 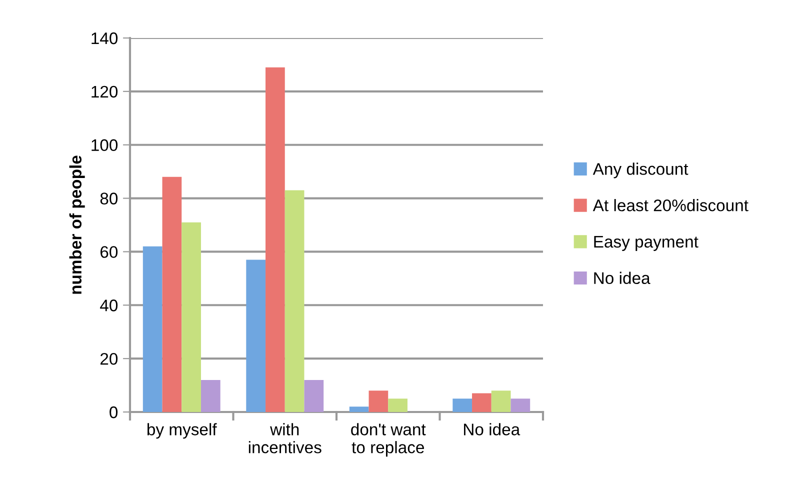 I want to click on legend-label: No idea, so click(x=622, y=278).